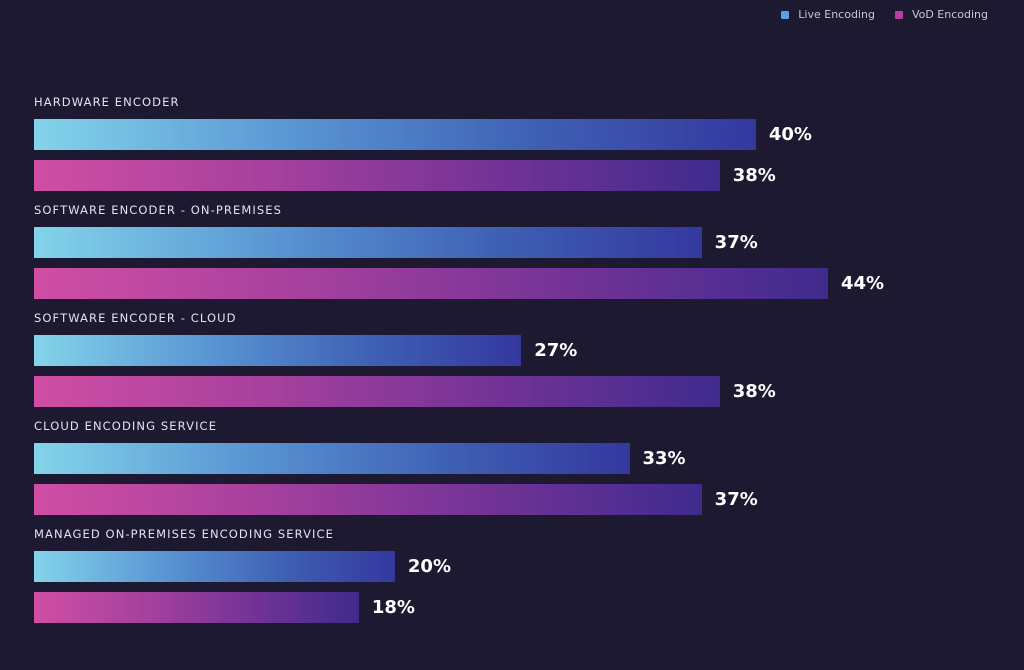  I want to click on legend-item-vod: VoD Encoding, so click(941, 14).